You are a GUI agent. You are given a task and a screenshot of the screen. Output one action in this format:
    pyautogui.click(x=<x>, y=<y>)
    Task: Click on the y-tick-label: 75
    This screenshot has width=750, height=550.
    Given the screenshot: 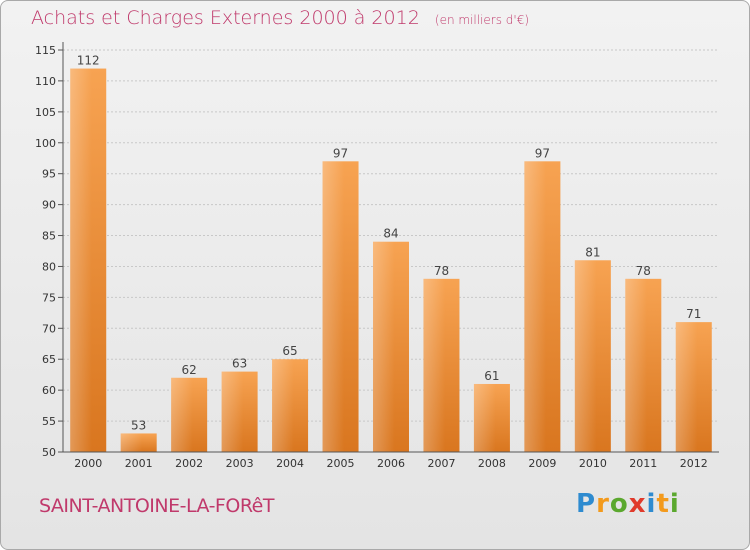 What is the action you would take?
    pyautogui.click(x=49, y=297)
    